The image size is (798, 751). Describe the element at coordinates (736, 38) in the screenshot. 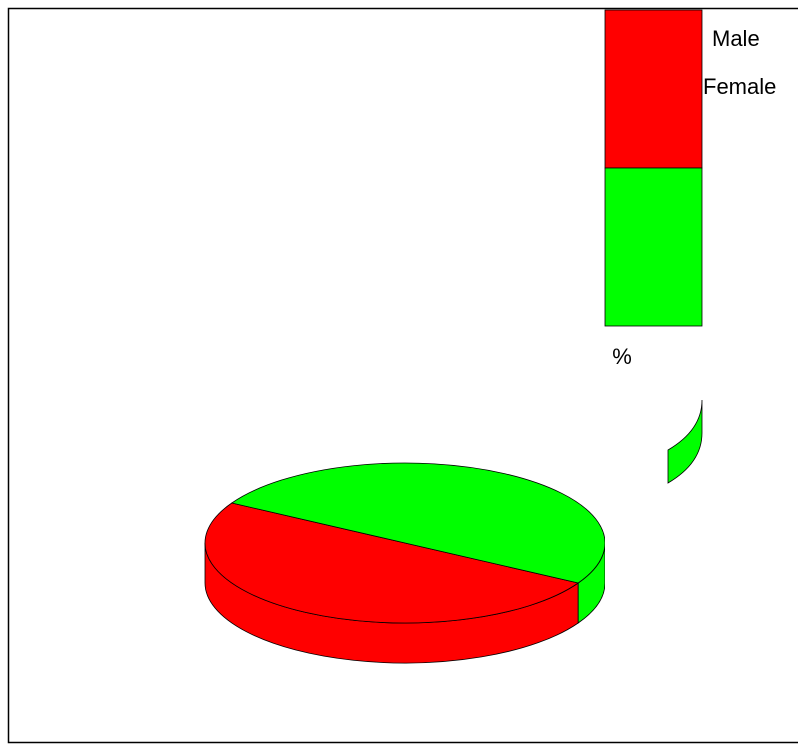

I see `legend-label: Male` at that location.